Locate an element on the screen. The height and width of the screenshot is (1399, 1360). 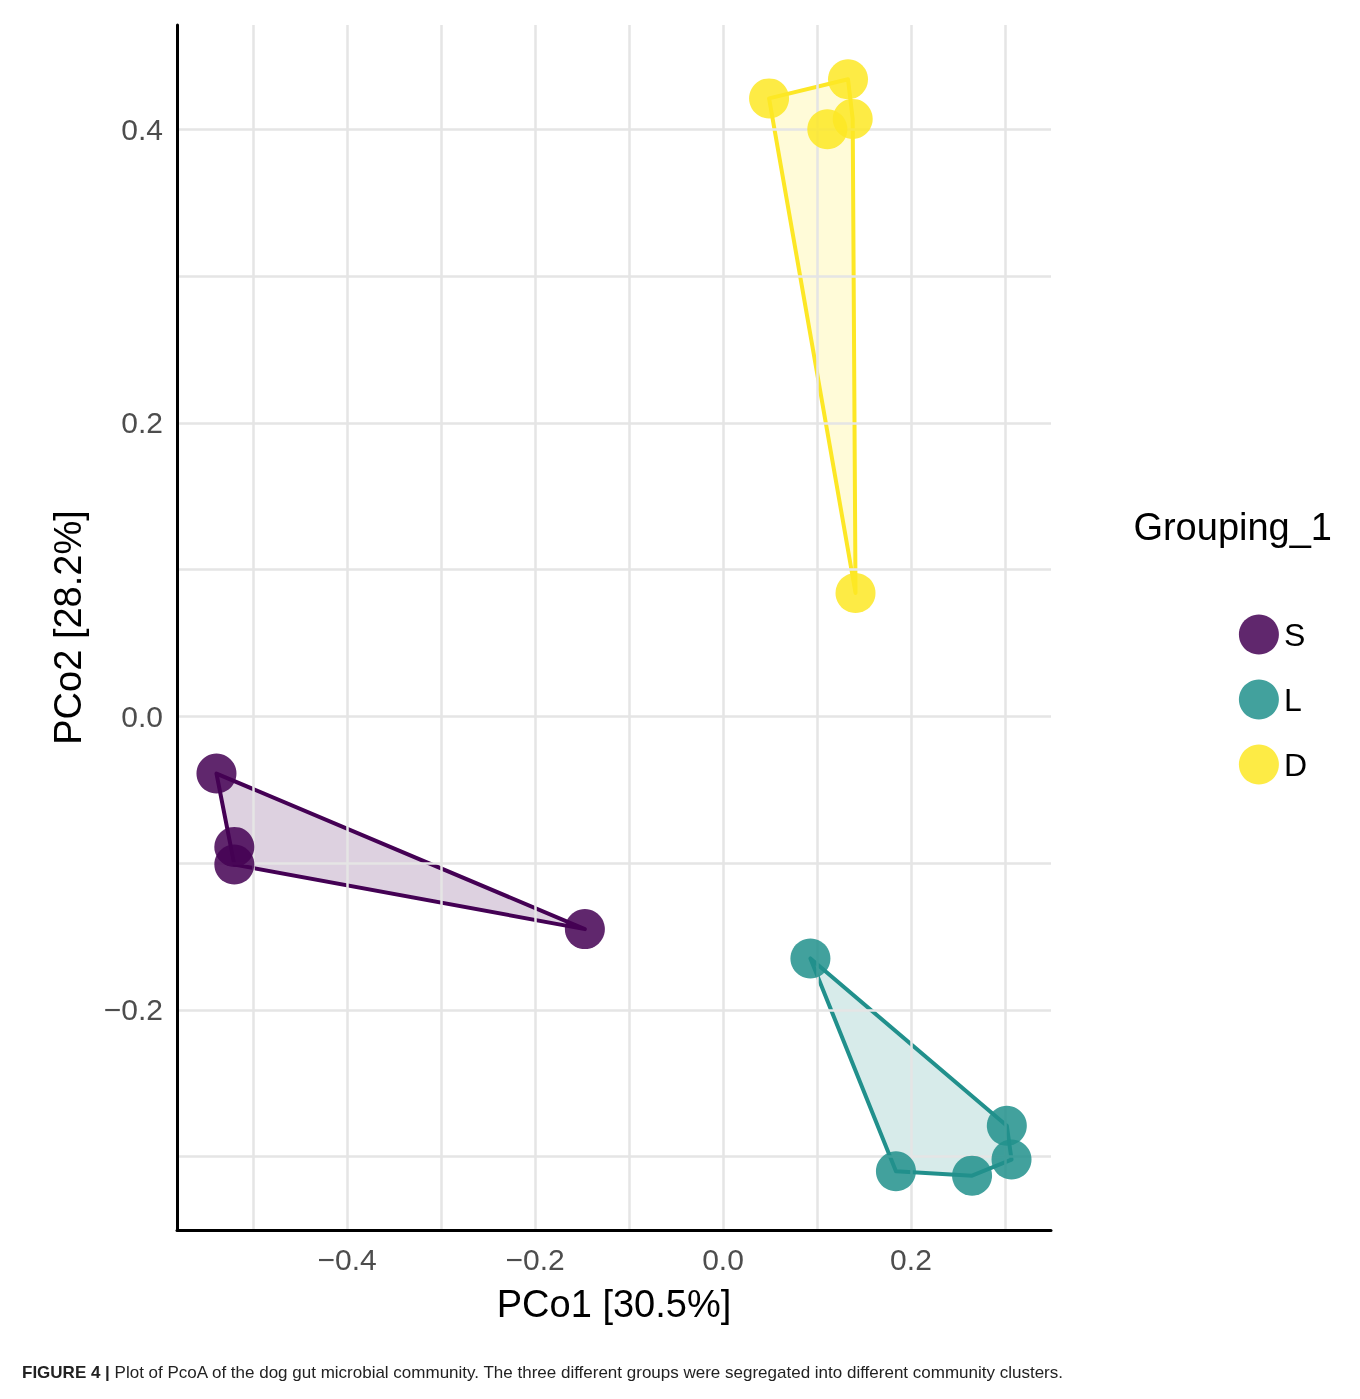
y-tick-label: −0.2 is located at coordinates (133, 1010).